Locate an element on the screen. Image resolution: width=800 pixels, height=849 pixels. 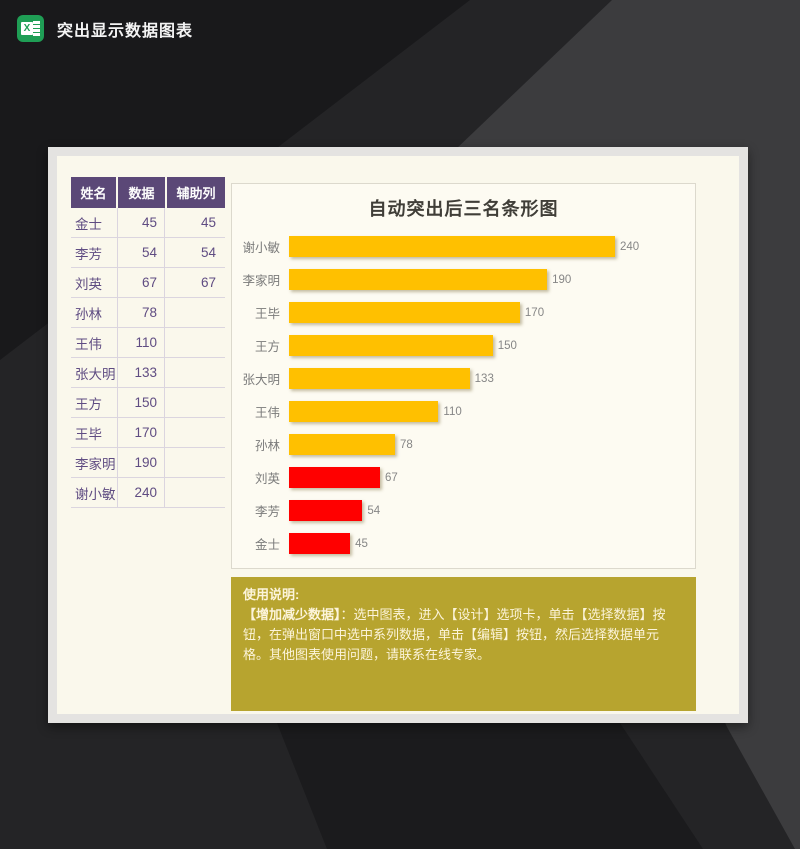
data-table: 姓名 数据 辅助列 金士 45 45 李芳 54 54 刘英 67 67 is located at coordinates (148, 342).